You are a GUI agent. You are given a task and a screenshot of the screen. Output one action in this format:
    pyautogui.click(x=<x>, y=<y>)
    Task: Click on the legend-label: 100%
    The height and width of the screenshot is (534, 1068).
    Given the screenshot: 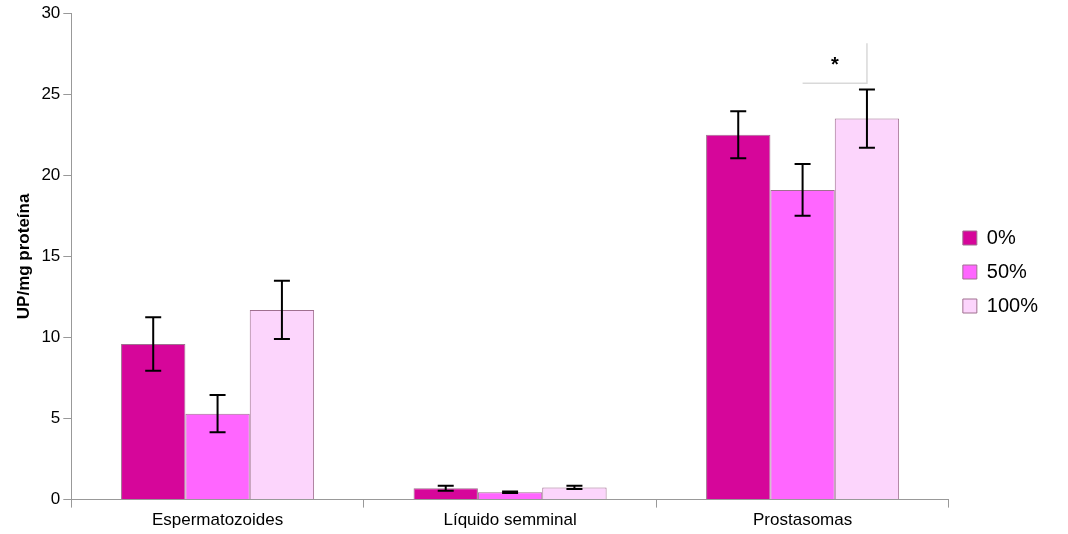 What is the action you would take?
    pyautogui.click(x=1012, y=304)
    